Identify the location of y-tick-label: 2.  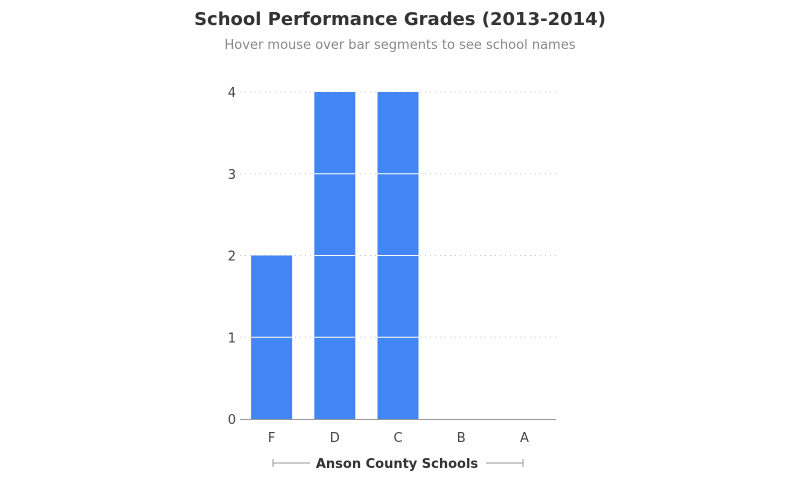
(232, 257).